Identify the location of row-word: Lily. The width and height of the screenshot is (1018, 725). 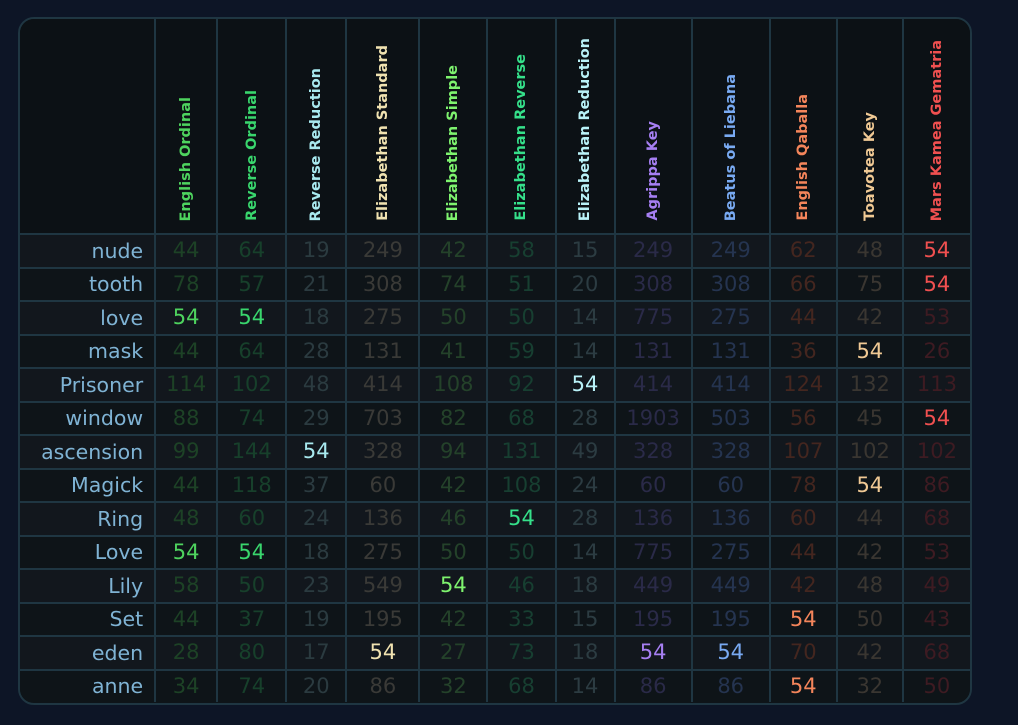
(88, 586).